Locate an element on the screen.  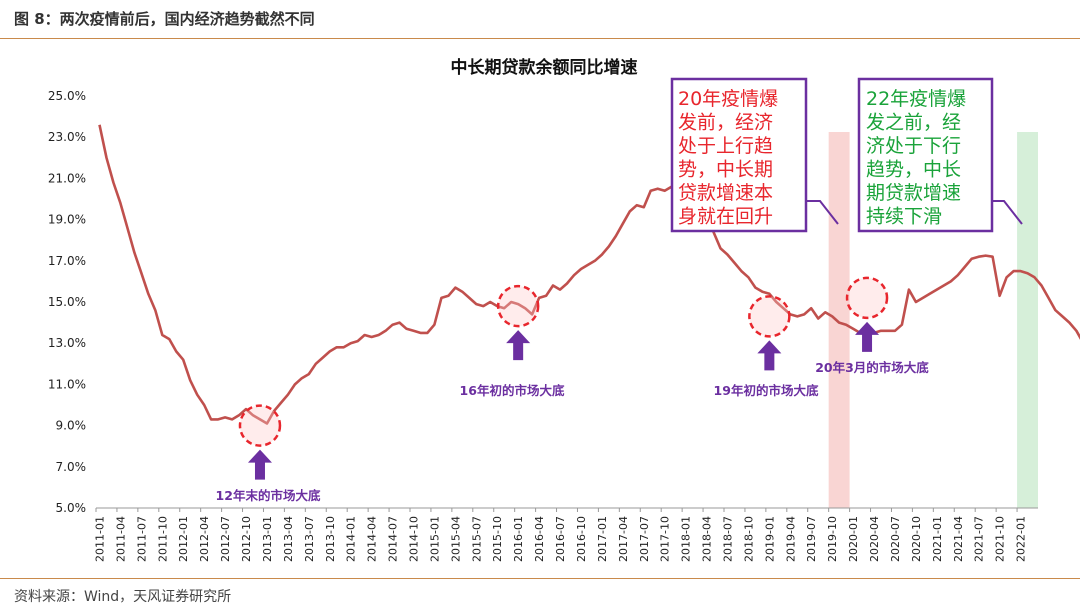
text-box-line: 期贷款增速 is located at coordinates (913, 193).